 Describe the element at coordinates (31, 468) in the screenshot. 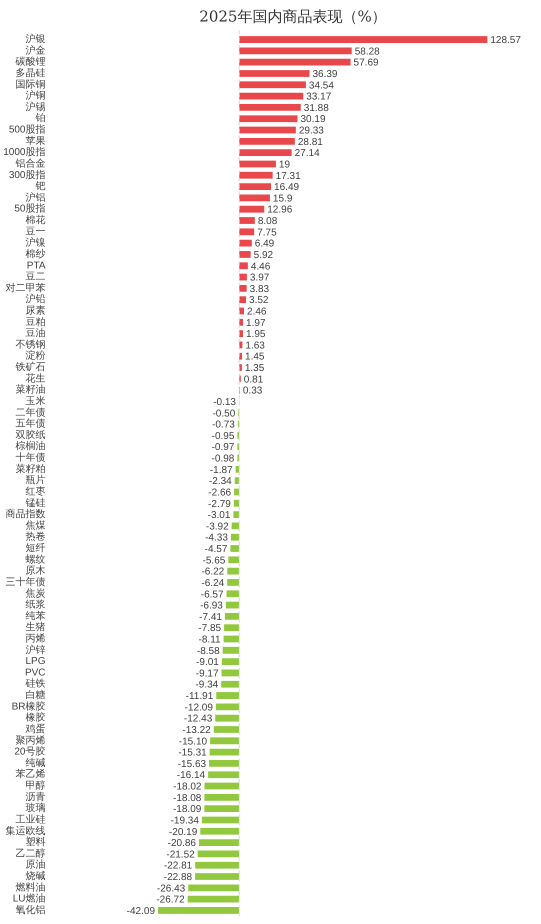

I see `y-tick-label: 菜籽粕` at that location.